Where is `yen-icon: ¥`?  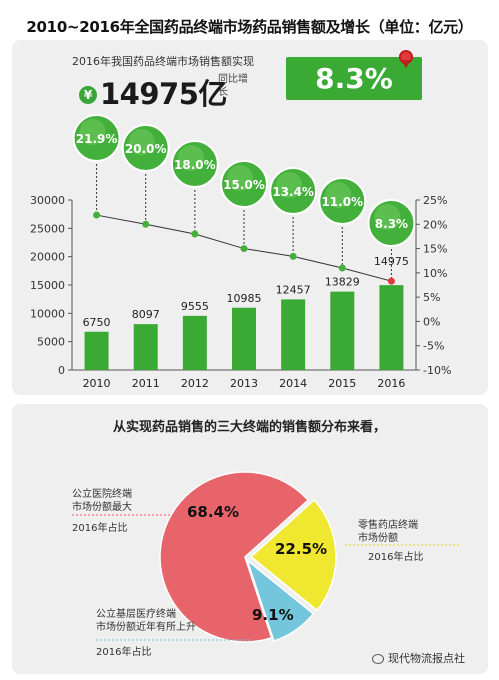 yen-icon: ¥ is located at coordinates (88, 95).